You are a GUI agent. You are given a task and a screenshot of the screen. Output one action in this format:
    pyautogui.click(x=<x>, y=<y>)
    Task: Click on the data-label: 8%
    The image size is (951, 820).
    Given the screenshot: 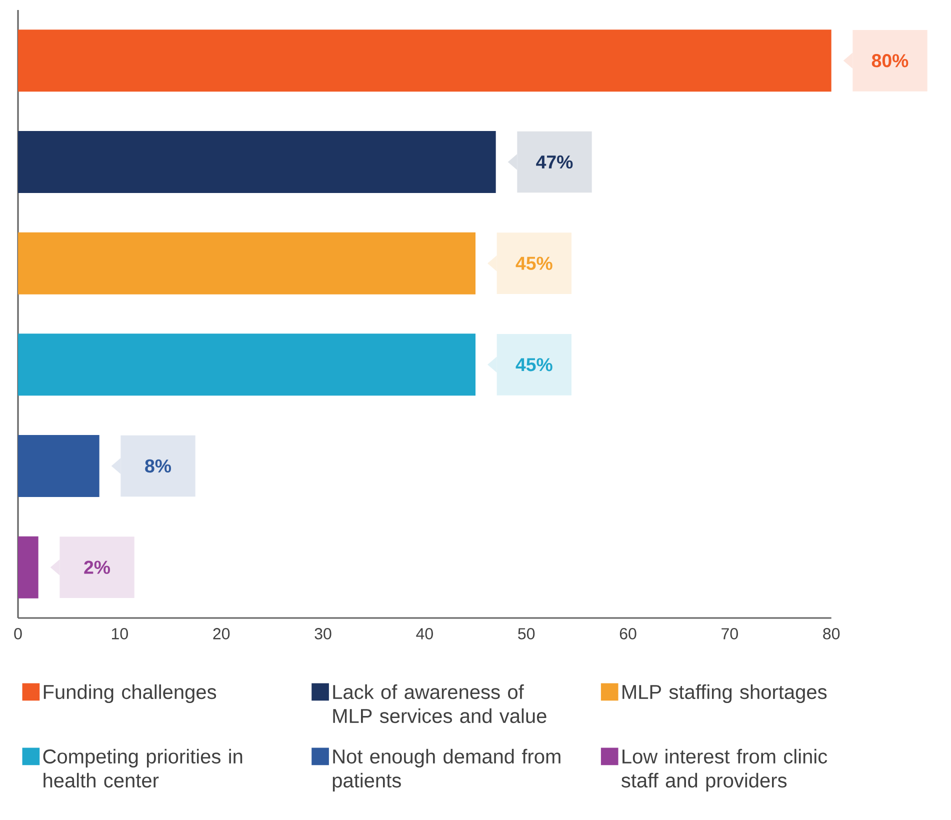 What is the action you would take?
    pyautogui.click(x=158, y=466)
    